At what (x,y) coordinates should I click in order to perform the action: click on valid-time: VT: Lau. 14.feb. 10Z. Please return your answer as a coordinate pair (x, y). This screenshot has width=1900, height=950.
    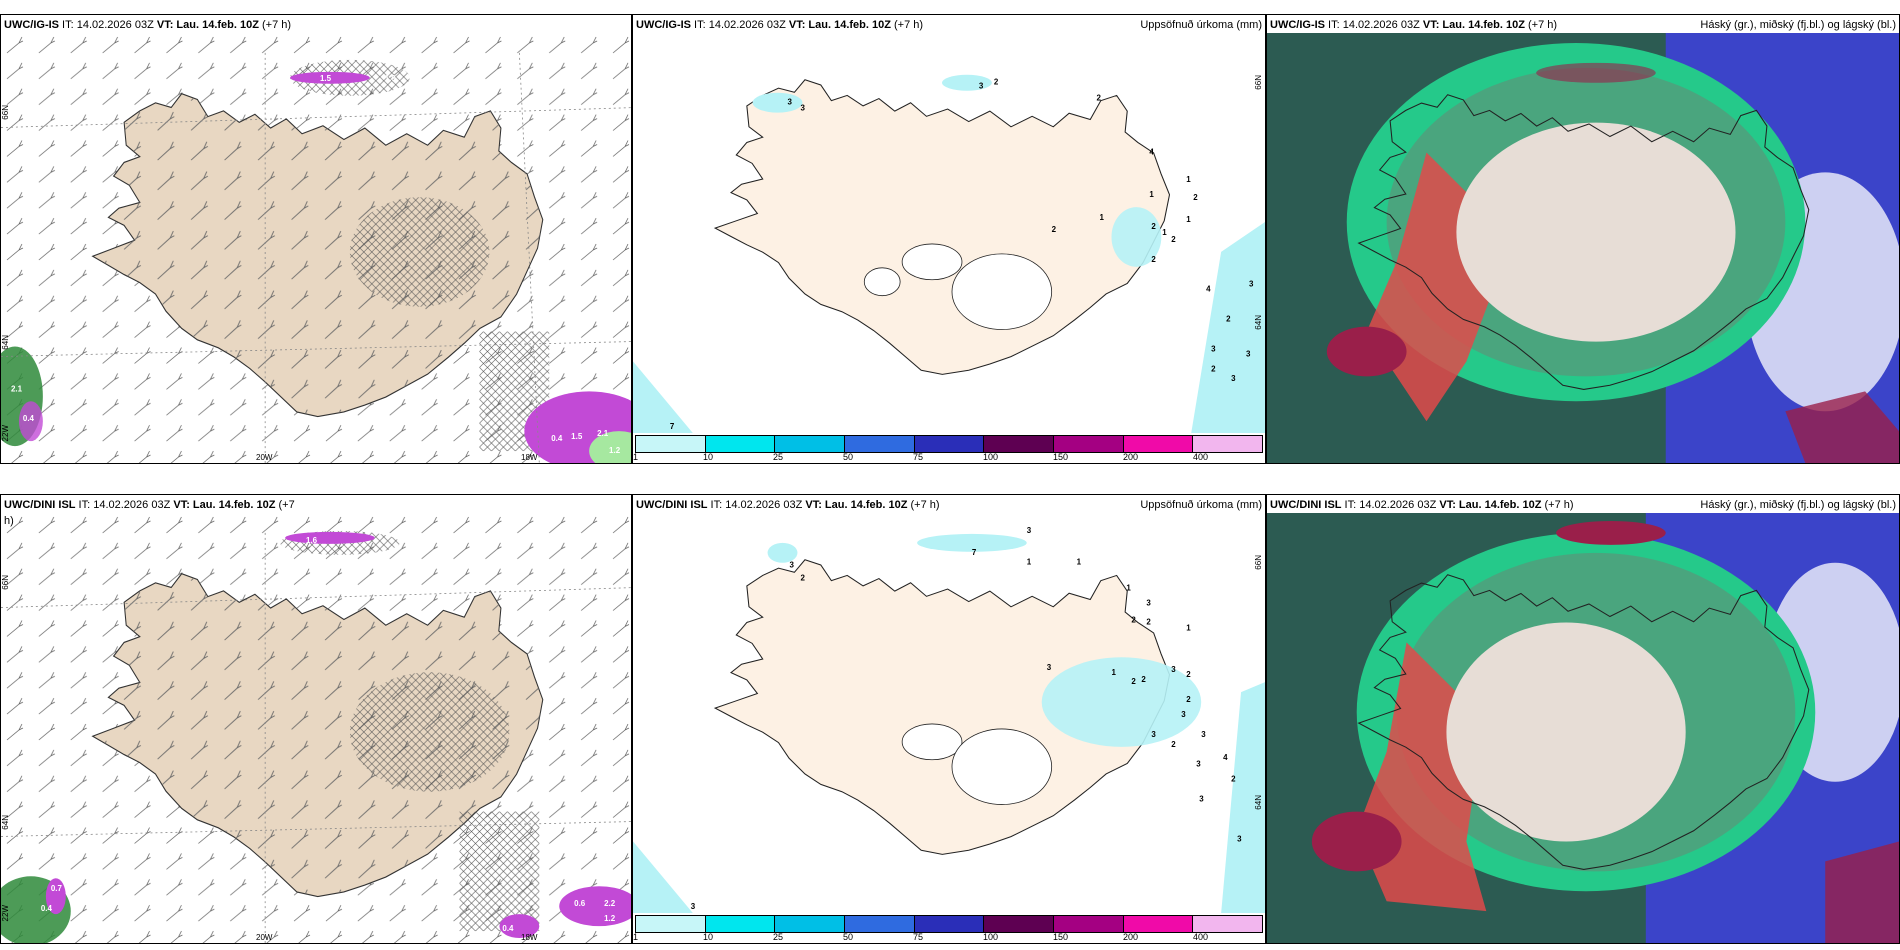
    Looking at the image, I should click on (207, 25).